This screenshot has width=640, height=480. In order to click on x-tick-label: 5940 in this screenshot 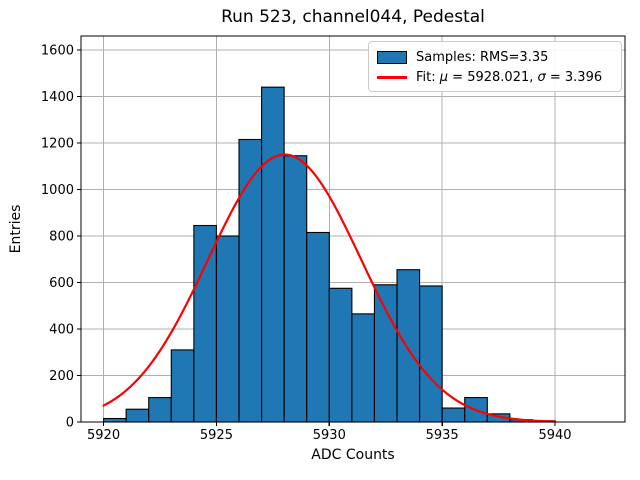, I will do `click(554, 435)`.